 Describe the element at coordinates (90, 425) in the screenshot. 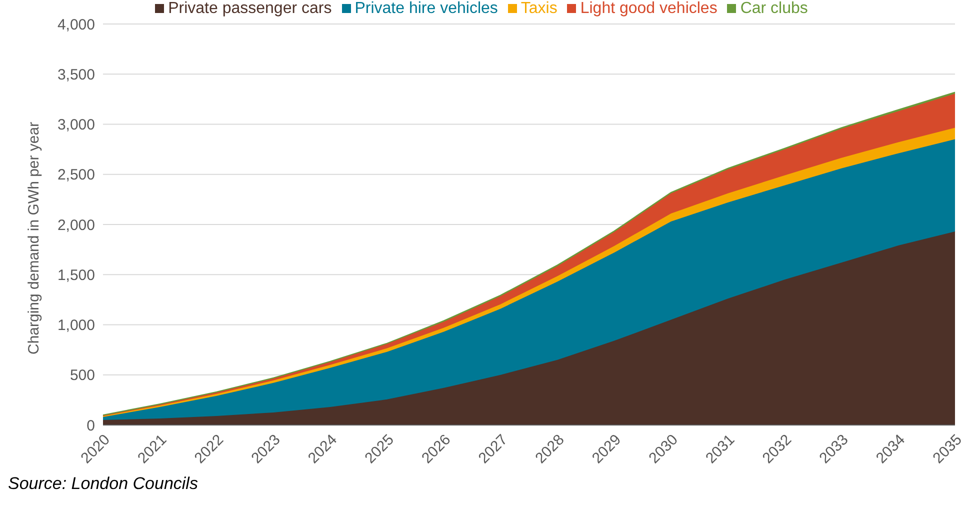

I see `y-tick-label: 0` at that location.